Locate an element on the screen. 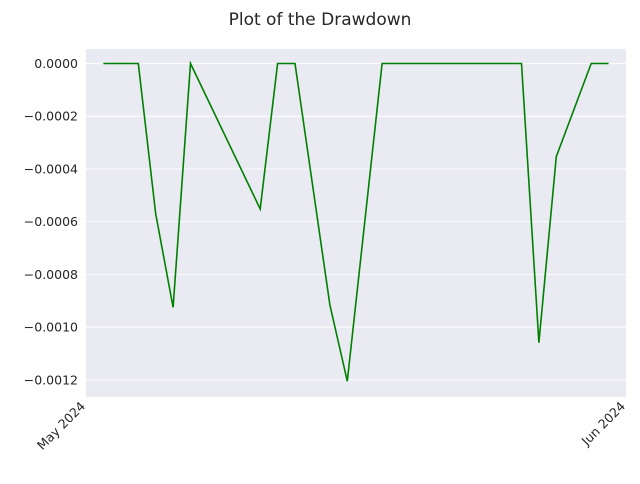  chart-title: Plot of the Drawdown is located at coordinates (320, 20).